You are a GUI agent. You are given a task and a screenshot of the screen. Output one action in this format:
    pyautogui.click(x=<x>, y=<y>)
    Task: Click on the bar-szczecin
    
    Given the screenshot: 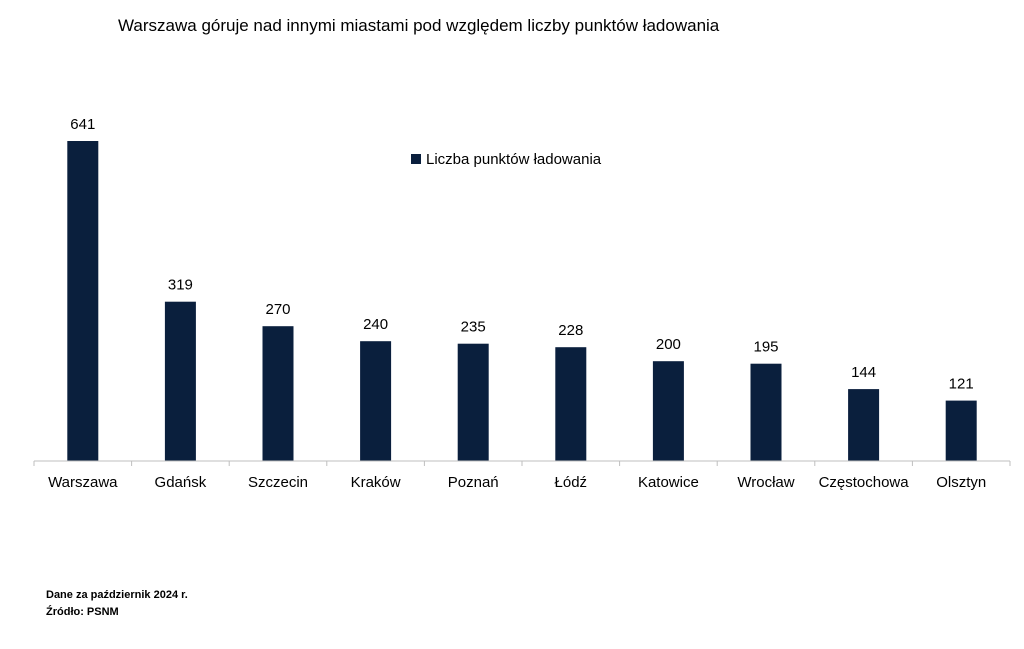 What is the action you would take?
    pyautogui.click(x=278, y=393)
    